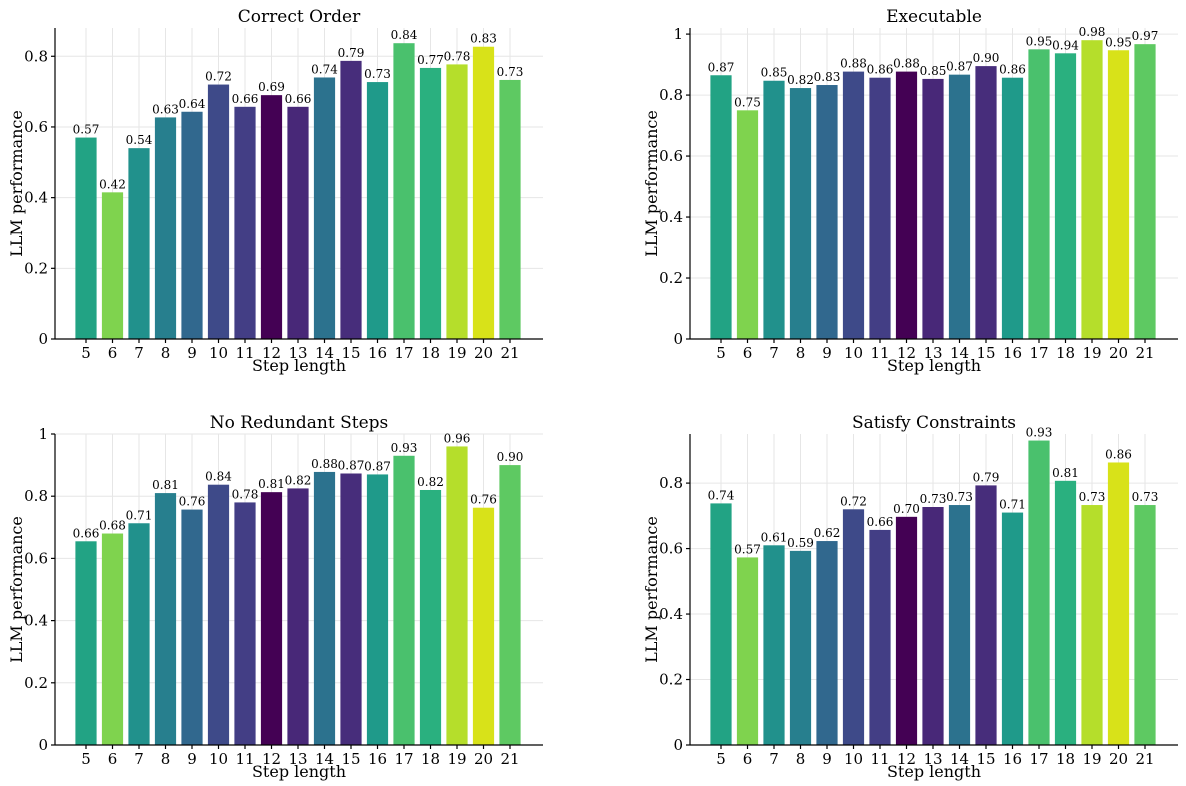  Describe the element at coordinates (299, 423) in the screenshot. I see `chart-title: No Redundant Steps` at that location.